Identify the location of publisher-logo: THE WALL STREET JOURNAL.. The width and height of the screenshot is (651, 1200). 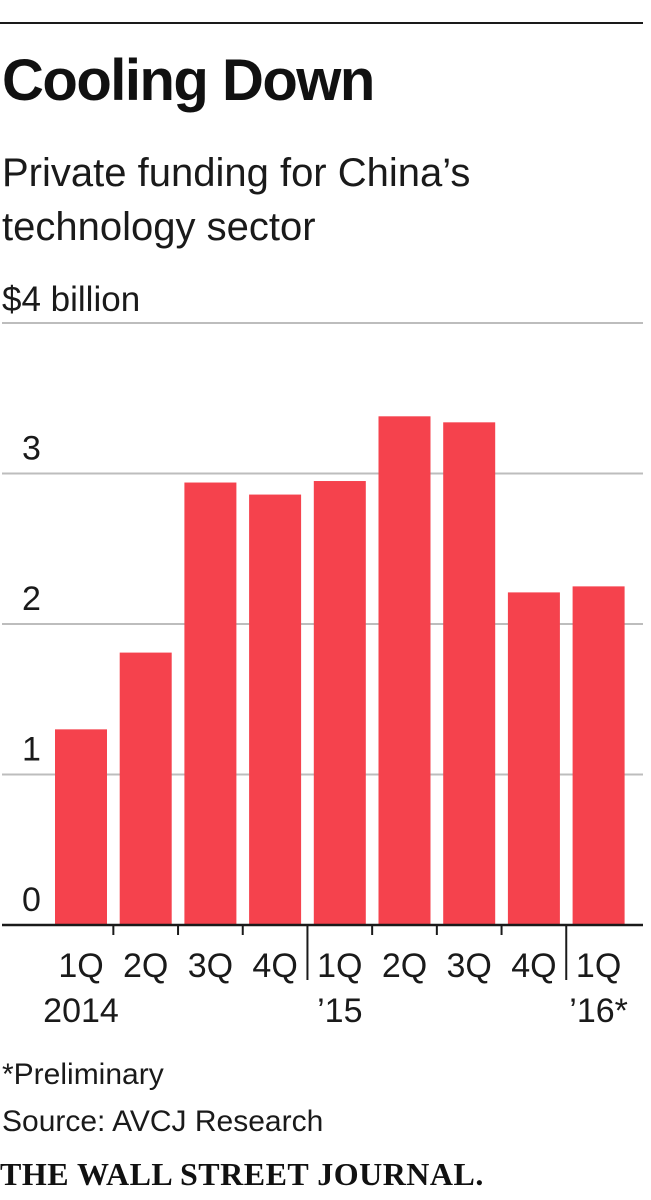
(242, 1174).